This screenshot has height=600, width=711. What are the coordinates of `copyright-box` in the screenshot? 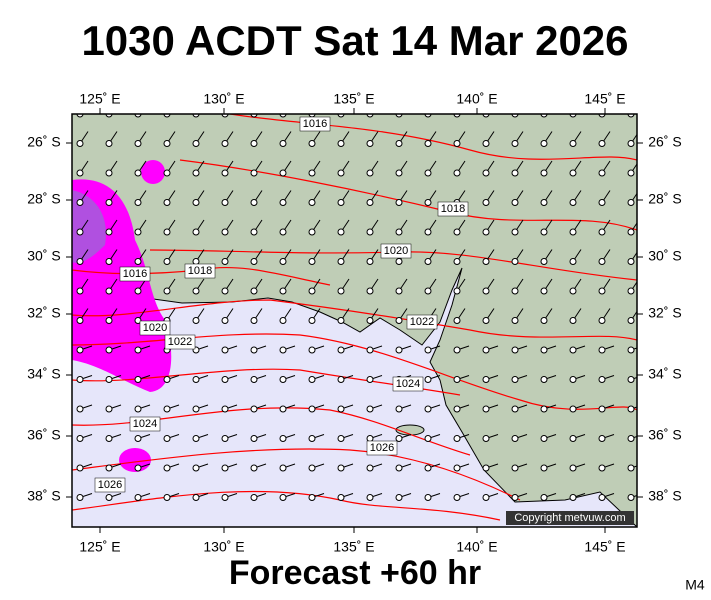 It's located at (570, 518).